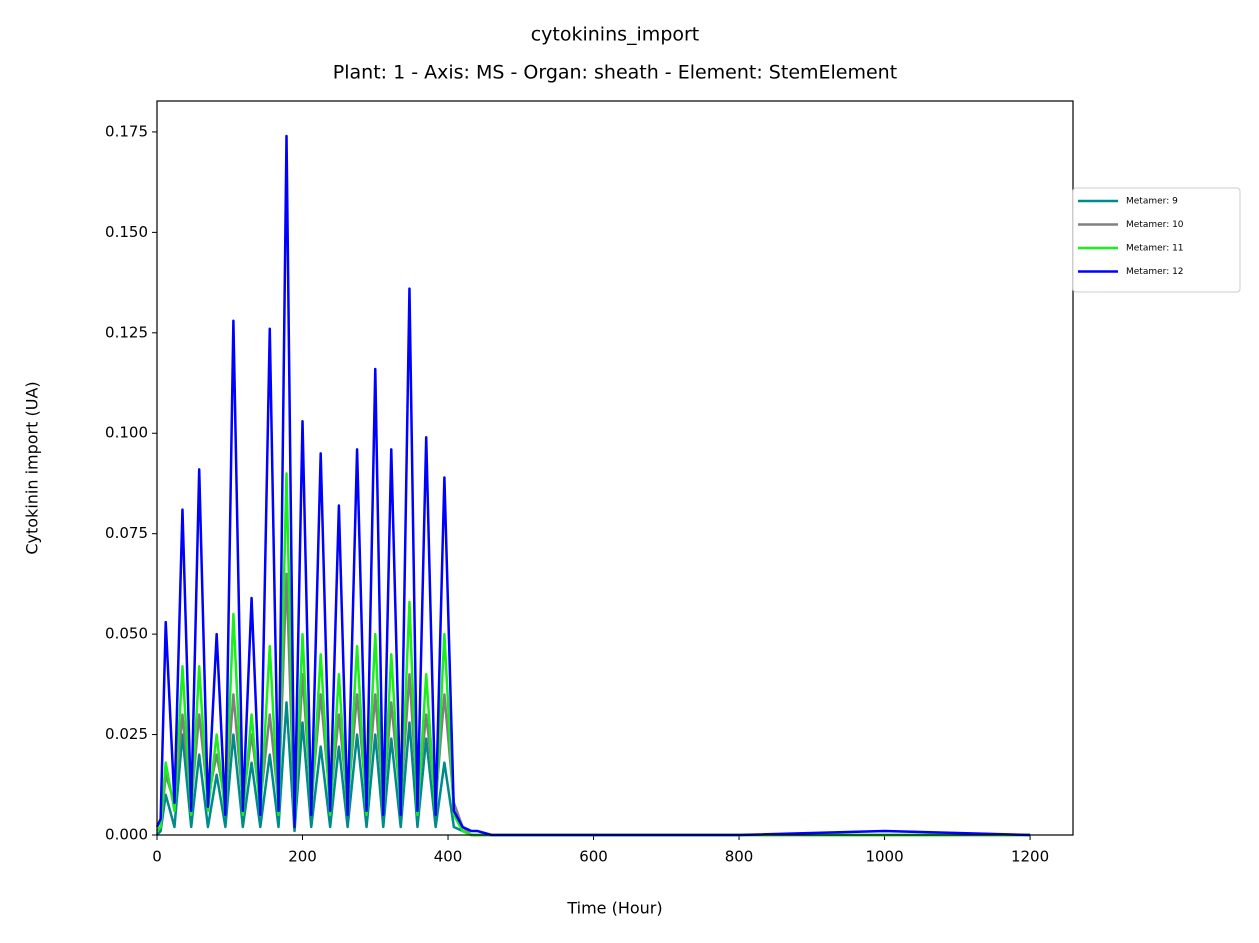 This screenshot has width=1259, height=943. I want to click on legend-label: Metamer: 12, so click(1155, 272).